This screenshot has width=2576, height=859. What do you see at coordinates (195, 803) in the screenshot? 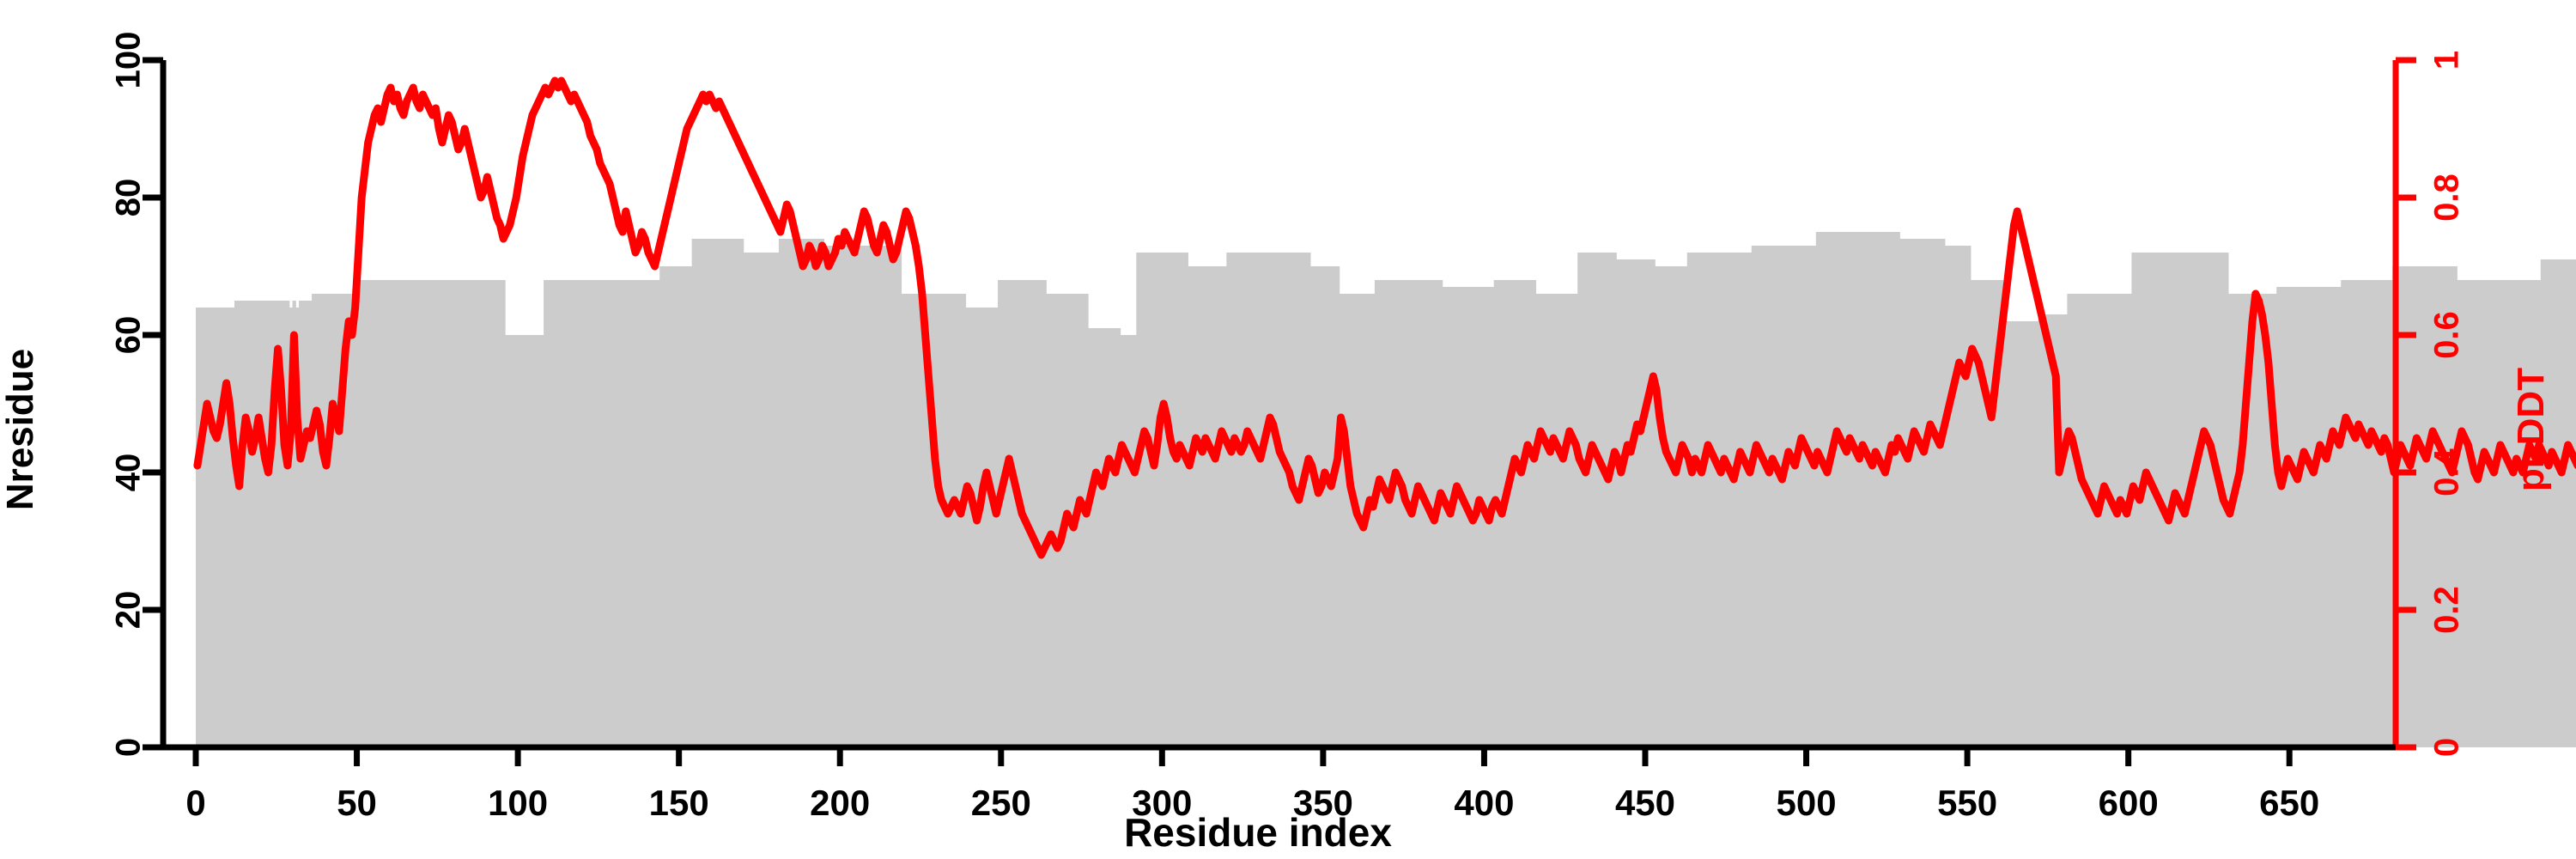
I see `x-tick-label: 0` at bounding box center [195, 803].